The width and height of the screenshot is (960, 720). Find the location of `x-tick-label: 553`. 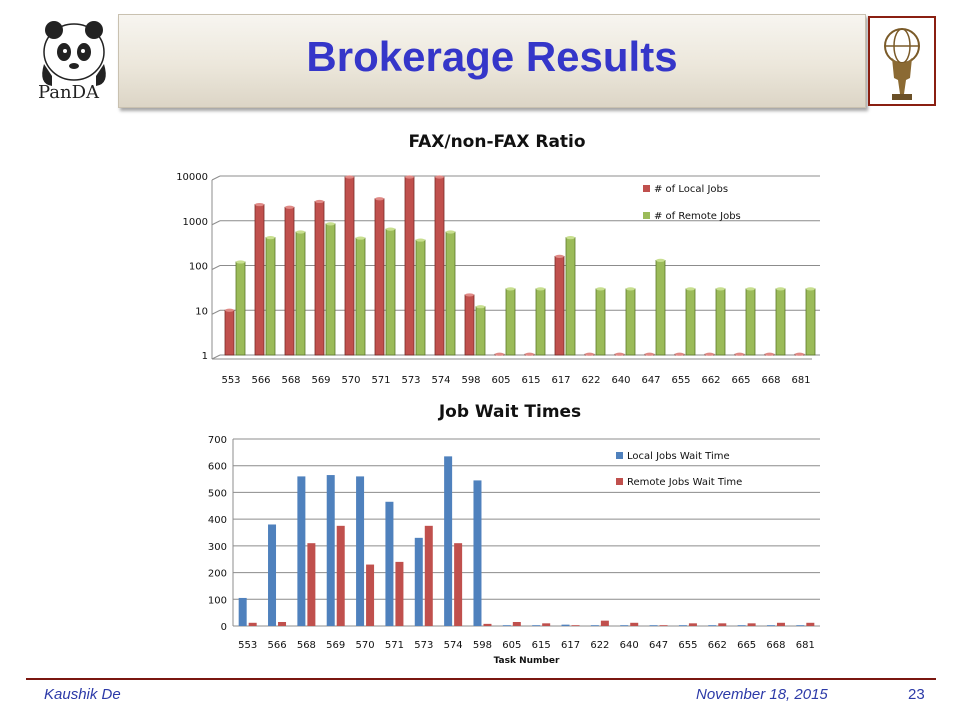

x-tick-label: 553 is located at coordinates (230, 380).